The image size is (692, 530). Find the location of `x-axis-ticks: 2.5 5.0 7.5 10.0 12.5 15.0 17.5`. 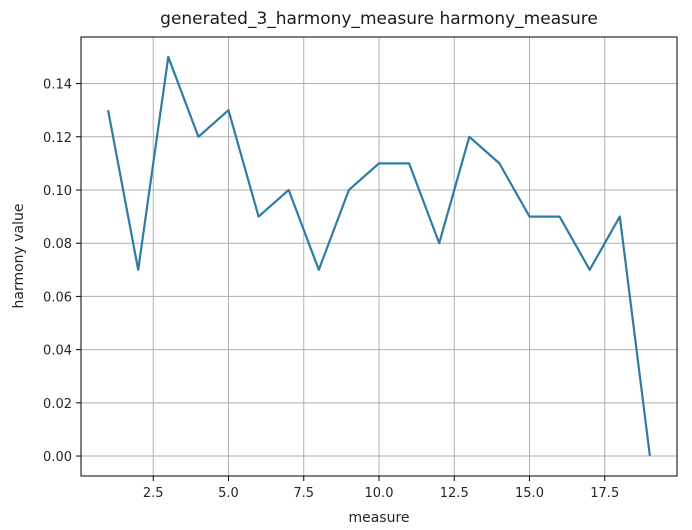

x-axis-ticks: 2.5 5.0 7.5 10.0 12.5 15.0 17.5 is located at coordinates (381, 488).